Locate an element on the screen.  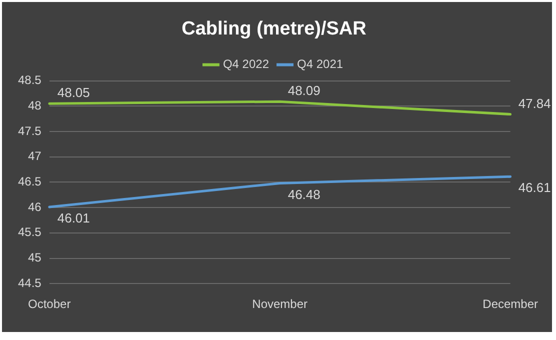
y-tick-label: 47.5 is located at coordinates (30, 131).